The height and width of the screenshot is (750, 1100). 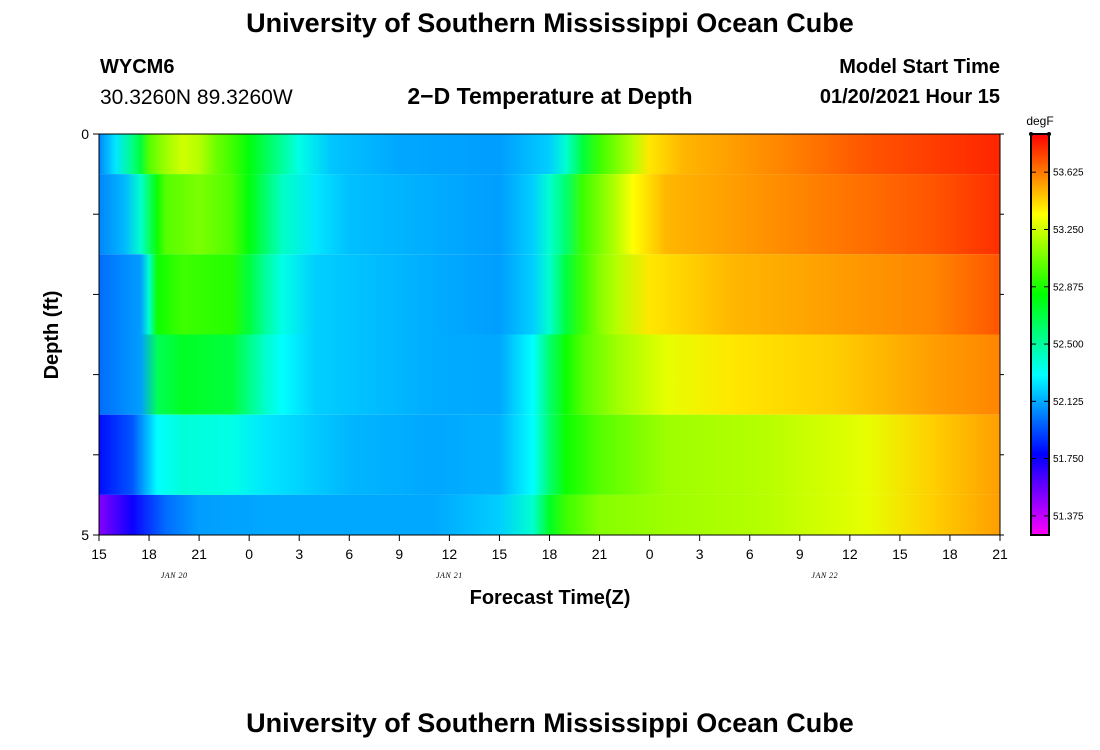 What do you see at coordinates (1068, 402) in the screenshot?
I see `colorbar-tick-label: 52.125` at bounding box center [1068, 402].